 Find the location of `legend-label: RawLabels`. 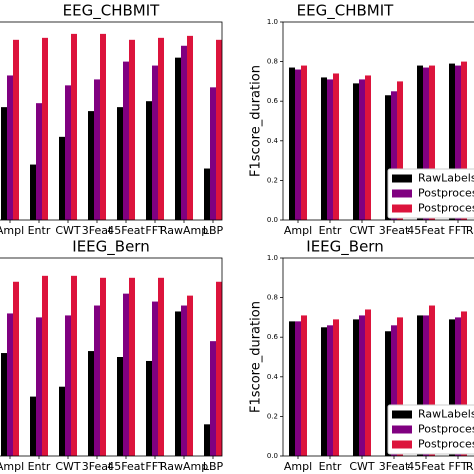

legend-label: RawLabels is located at coordinates (446, 178).